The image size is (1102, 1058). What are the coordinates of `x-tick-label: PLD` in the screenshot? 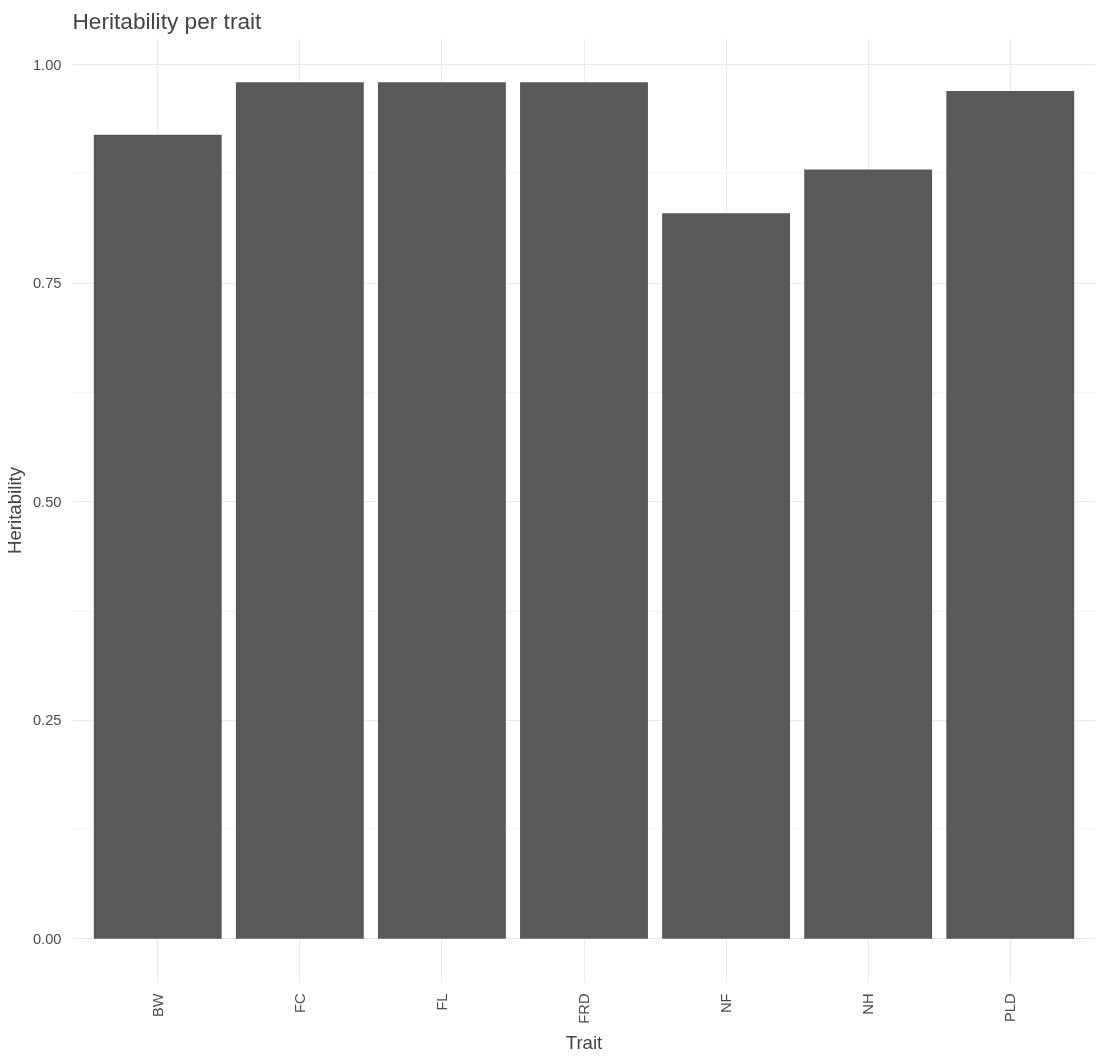 It's located at (1010, 1008).